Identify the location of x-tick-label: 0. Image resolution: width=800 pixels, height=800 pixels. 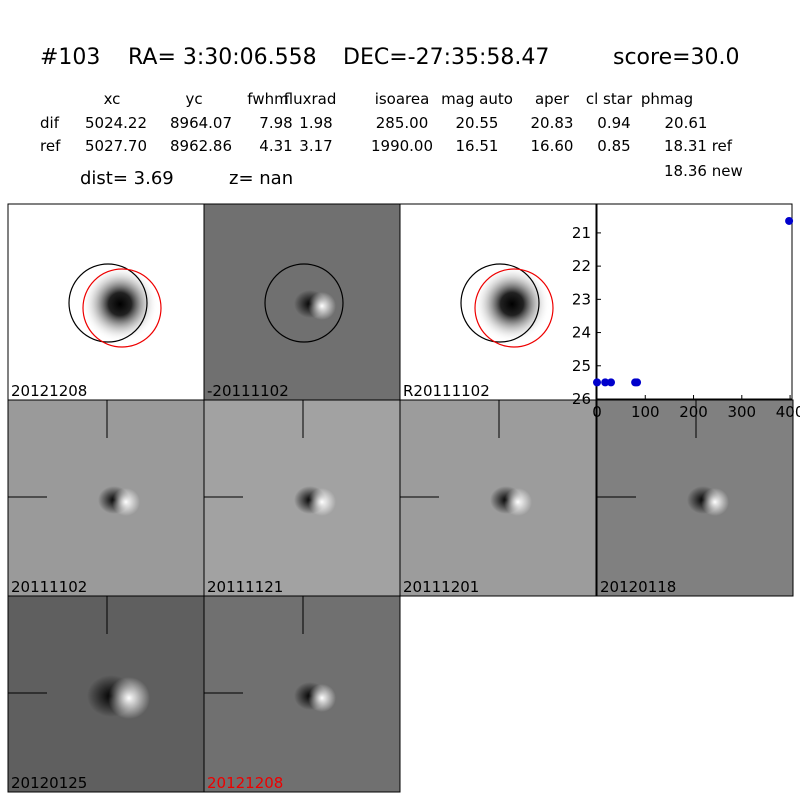
(597, 412).